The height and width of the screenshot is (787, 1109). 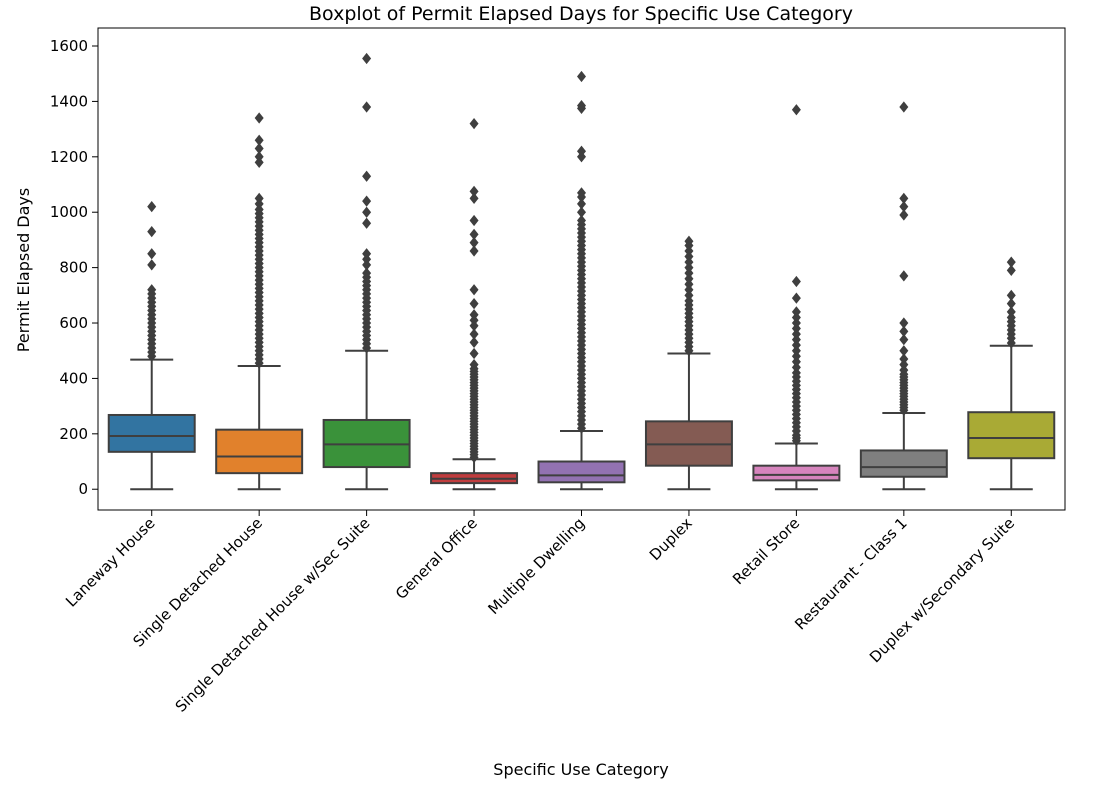 I want to click on y-tick-label: 800, so click(x=73, y=268).